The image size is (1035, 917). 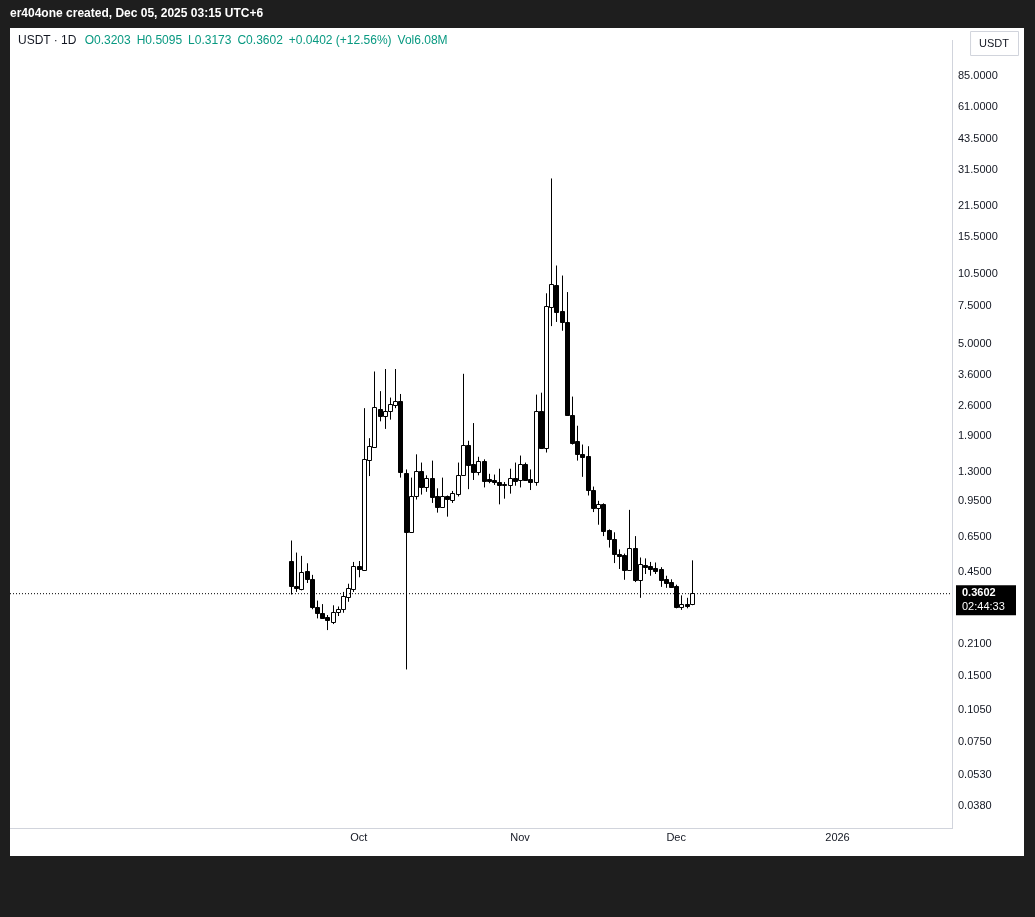 What do you see at coordinates (47, 40) in the screenshot?
I see `chart-title: USDT · 1D` at bounding box center [47, 40].